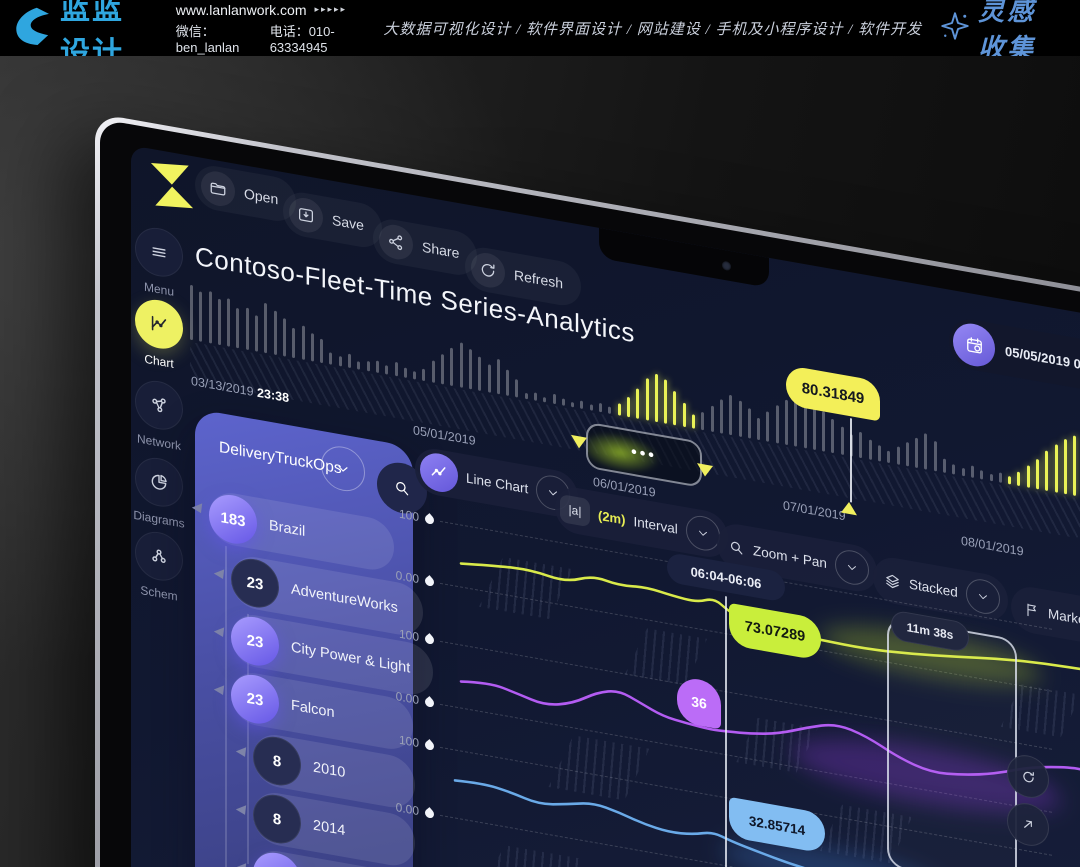  Describe the element at coordinates (1028, 776) in the screenshot. I see `reset-zoom-button` at that location.